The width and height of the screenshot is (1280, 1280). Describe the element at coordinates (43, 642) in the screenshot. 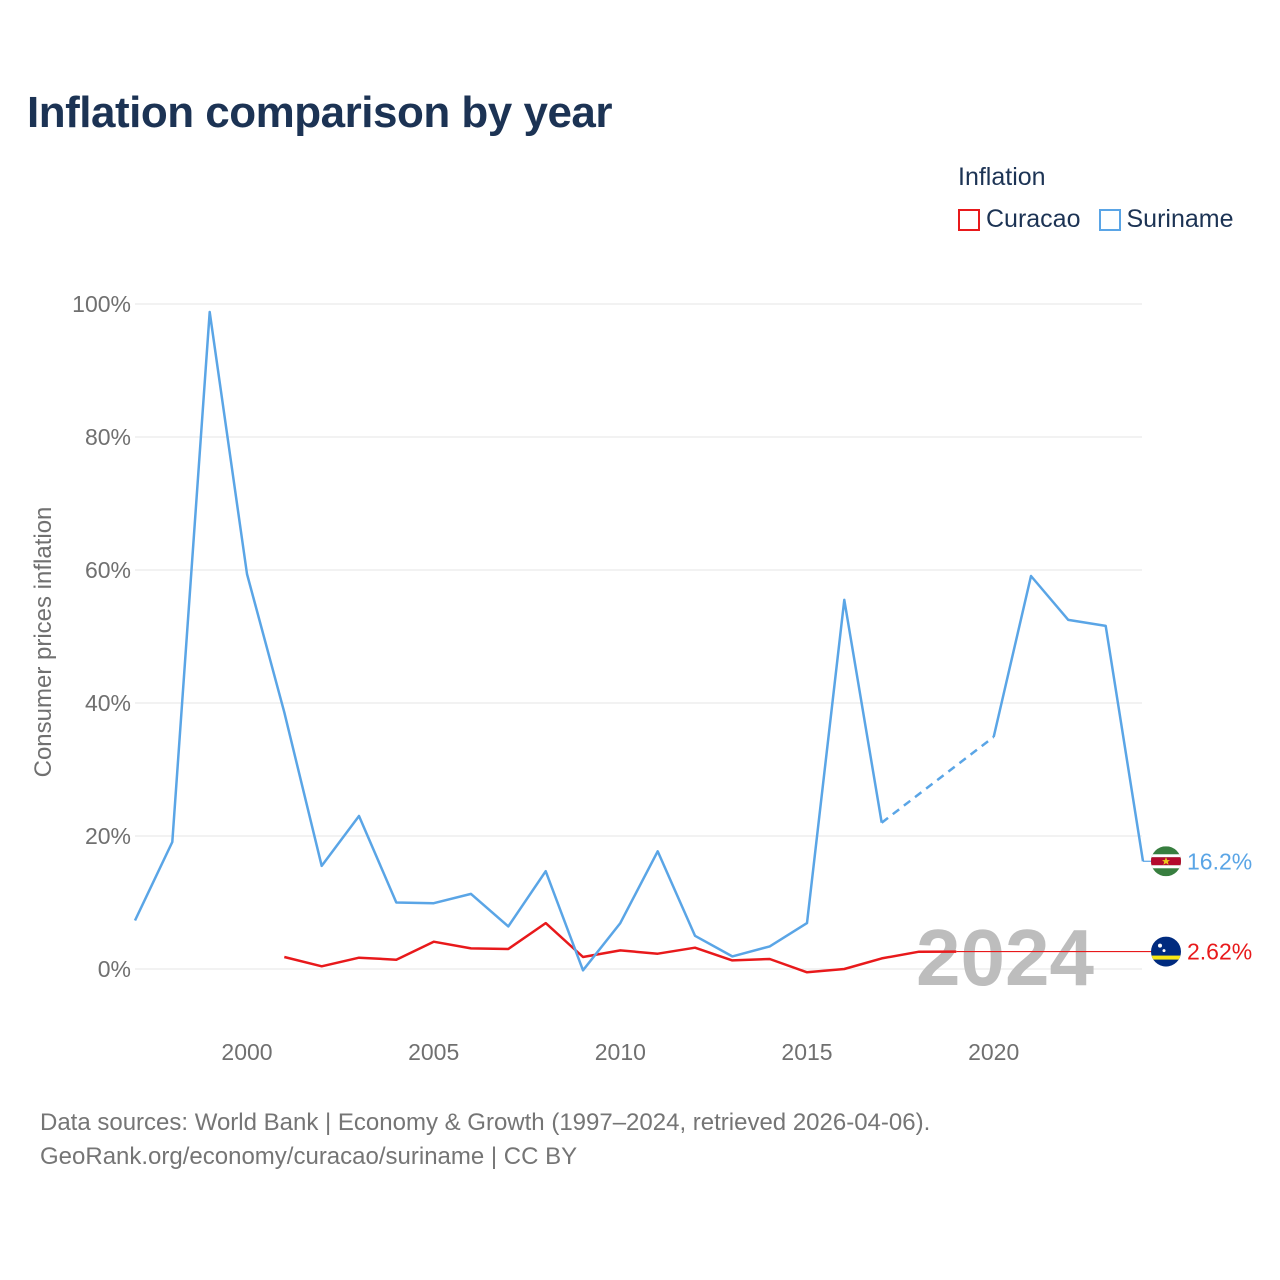

I see `y-axis-label: Consumer prices inflation` at that location.